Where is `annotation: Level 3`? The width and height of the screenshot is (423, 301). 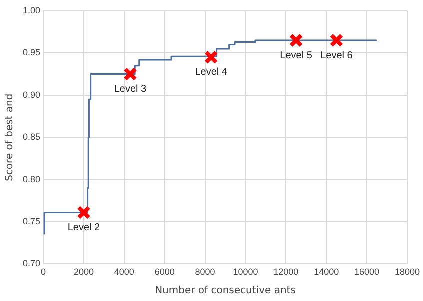 annotation: Level 3 is located at coordinates (131, 90).